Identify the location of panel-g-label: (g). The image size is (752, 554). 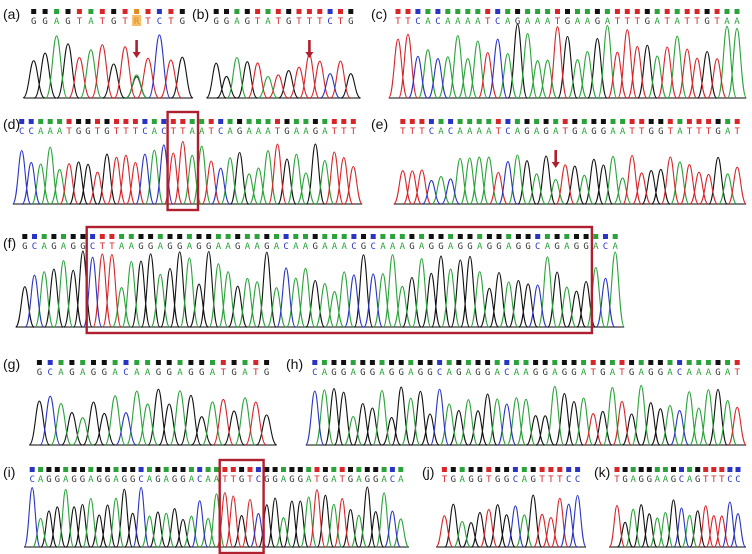
(11, 364).